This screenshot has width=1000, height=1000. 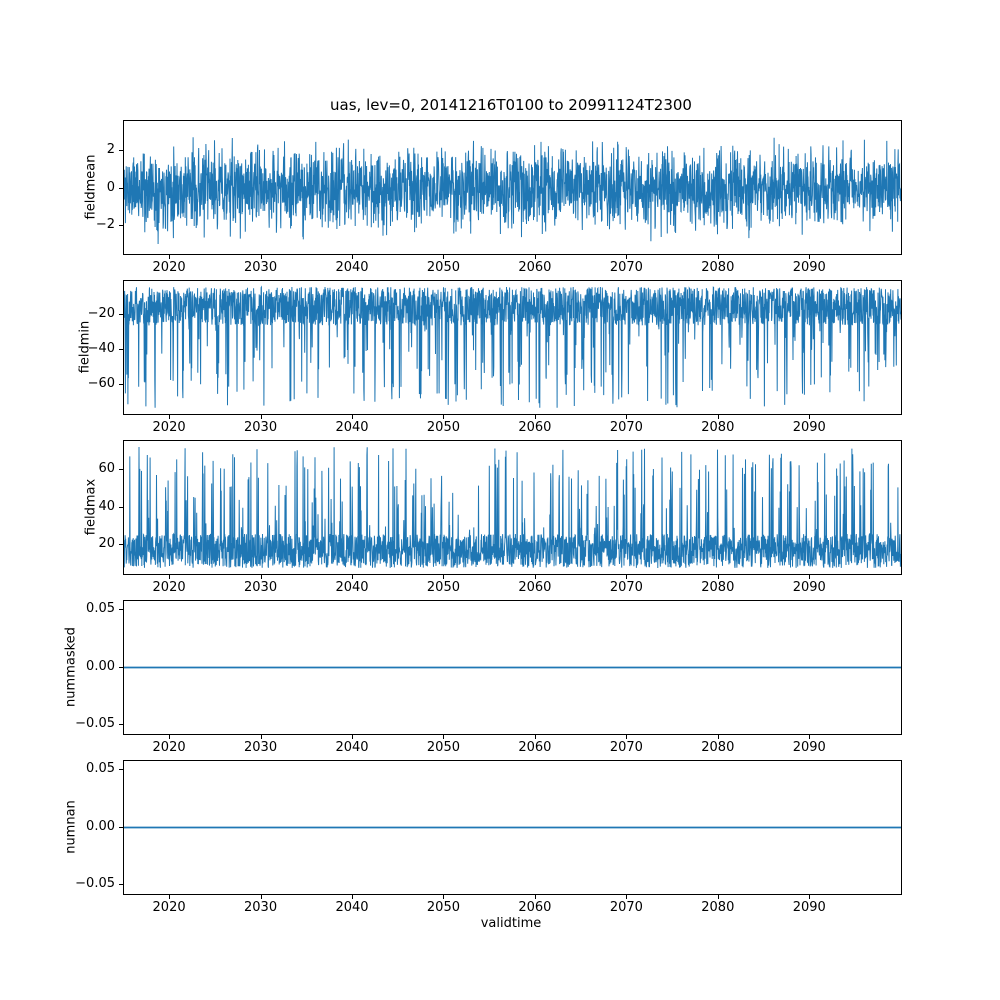 I want to click on y-tick-label: −0.05, so click(x=95, y=883).